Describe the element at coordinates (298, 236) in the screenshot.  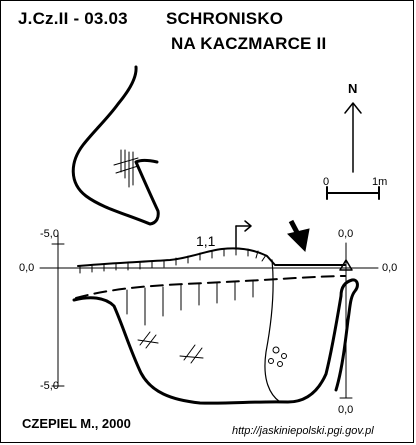
I see `entrance-arrow` at that location.